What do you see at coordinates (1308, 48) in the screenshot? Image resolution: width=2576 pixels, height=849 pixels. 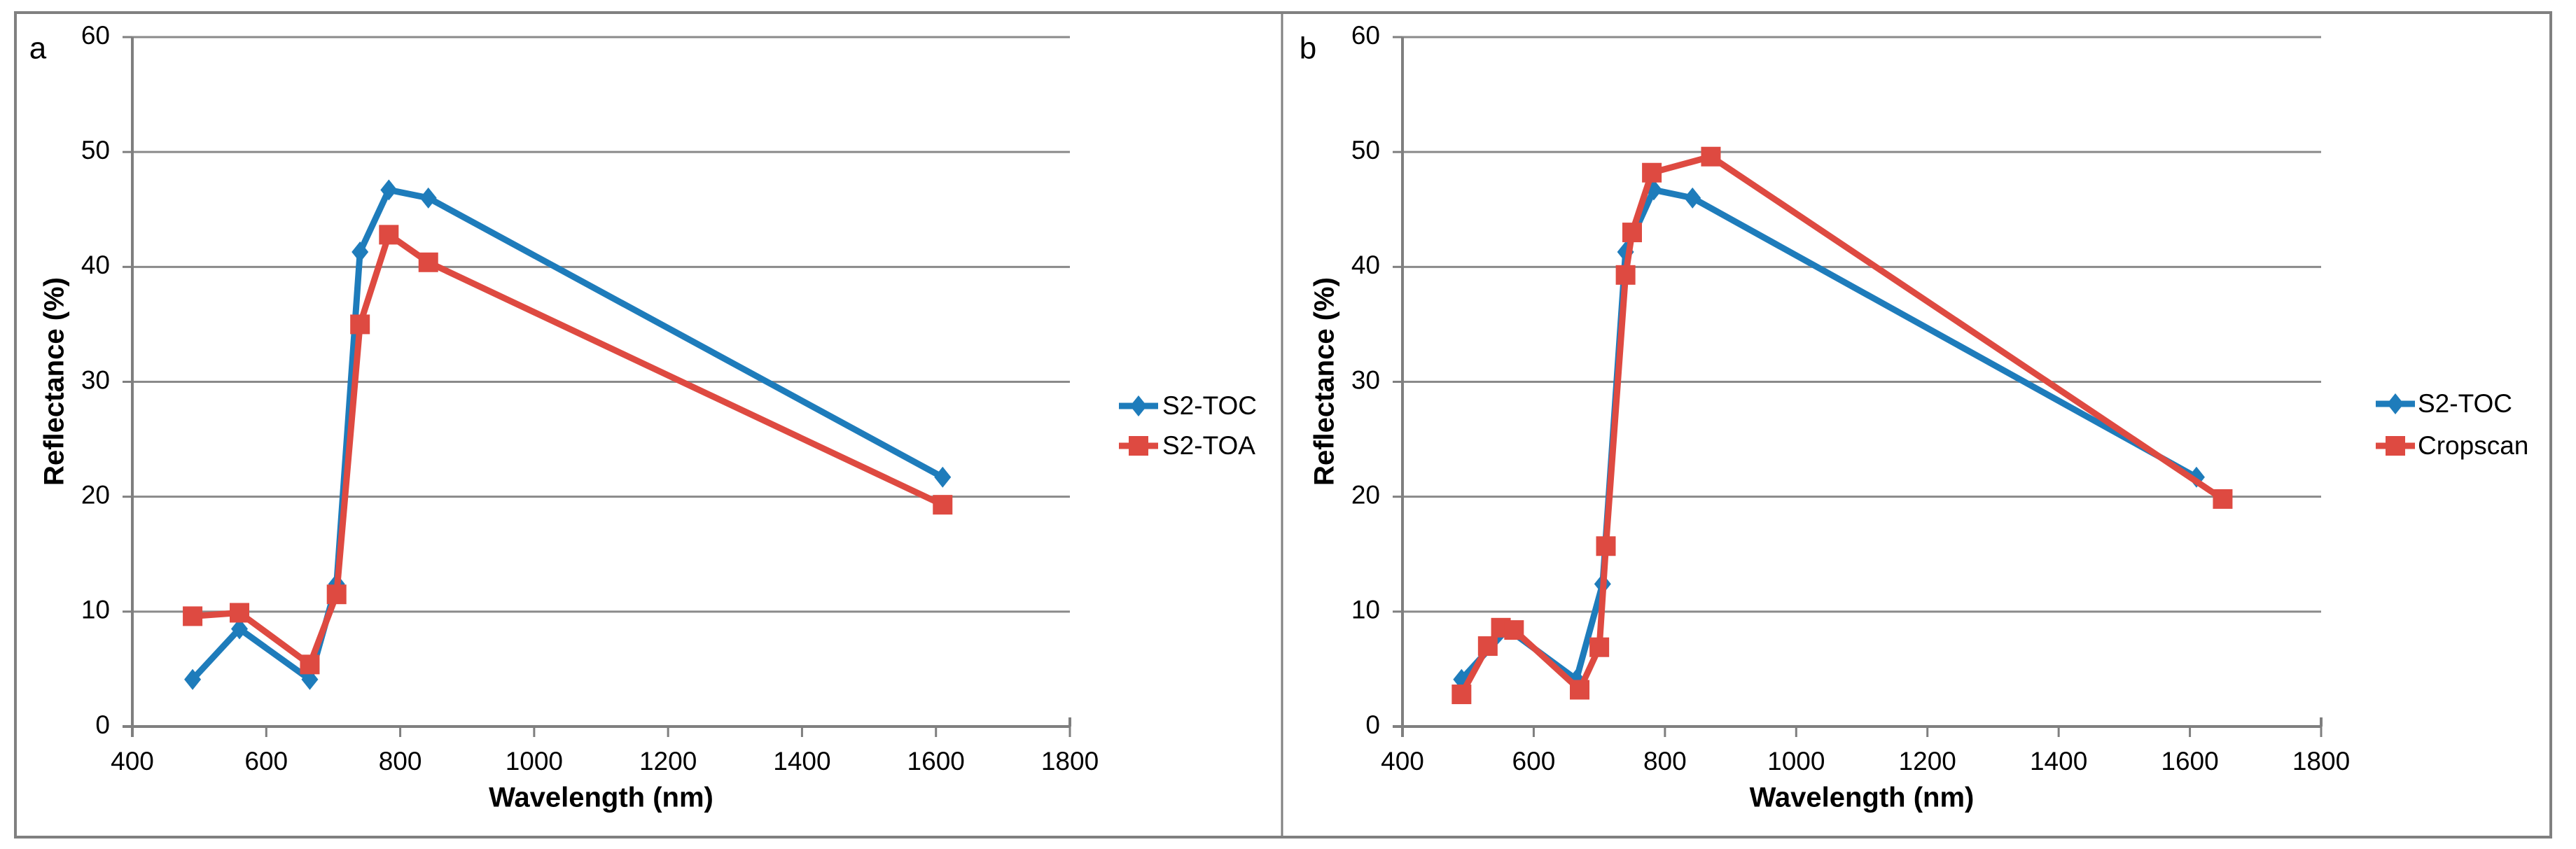 I see `panel-letter-b: b` at bounding box center [1308, 48].